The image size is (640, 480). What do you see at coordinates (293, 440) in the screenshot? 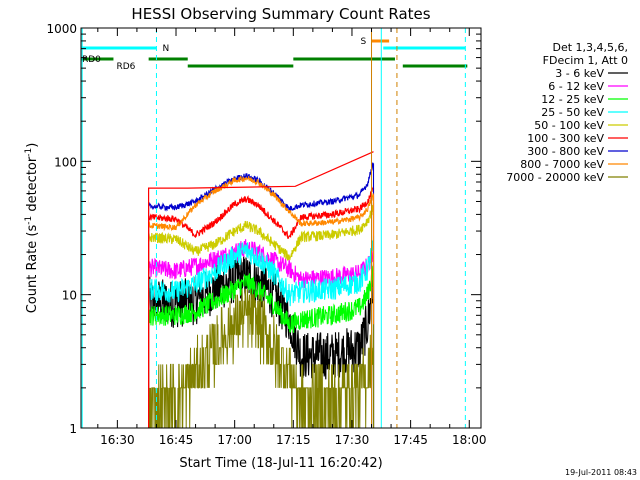
I see `x-tick-label-3: 17:15` at bounding box center [293, 440].